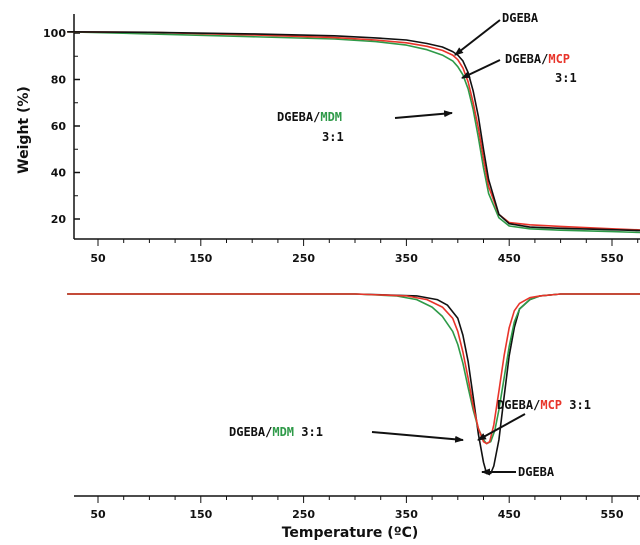 The height and width of the screenshot is (545, 640). What do you see at coordinates (612, 258) in the screenshot?
I see `tga-x-tick-label-550: 550` at bounding box center [612, 258].